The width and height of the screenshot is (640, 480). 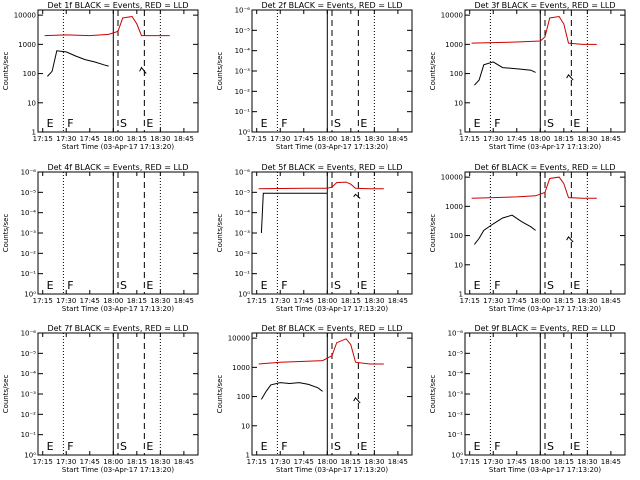 What do you see at coordinates (117, 167) in the screenshot?
I see `panel-title: Det 4f BLACK = Events, RED = LLD` at bounding box center [117, 167].